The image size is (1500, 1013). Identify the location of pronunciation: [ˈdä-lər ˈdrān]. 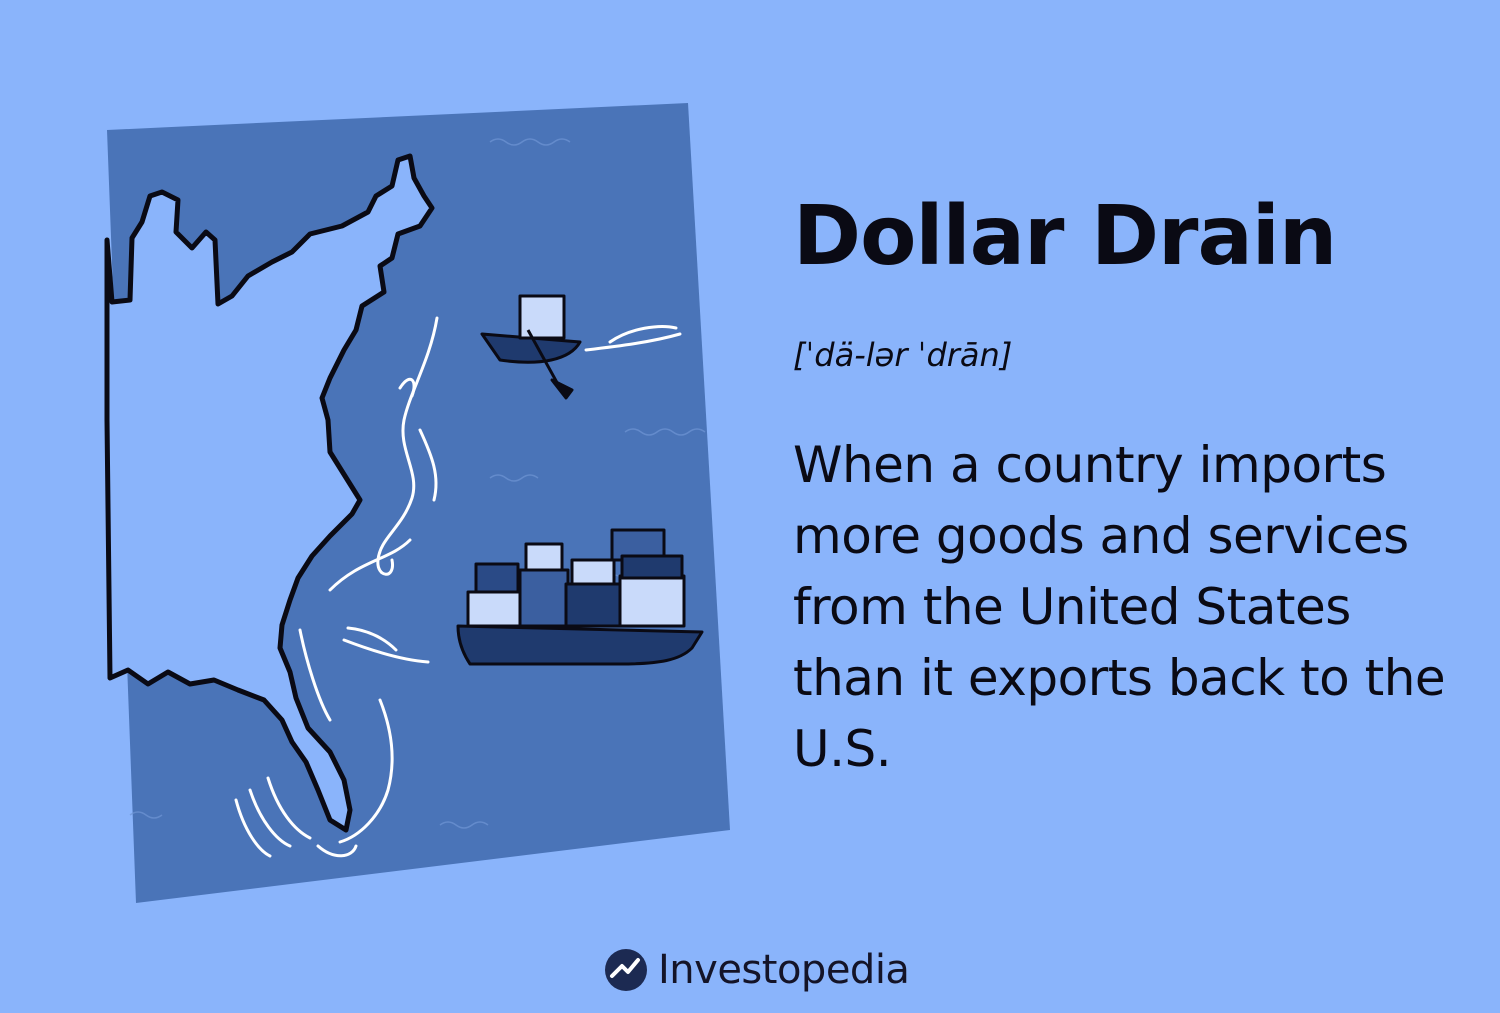
(903, 355).